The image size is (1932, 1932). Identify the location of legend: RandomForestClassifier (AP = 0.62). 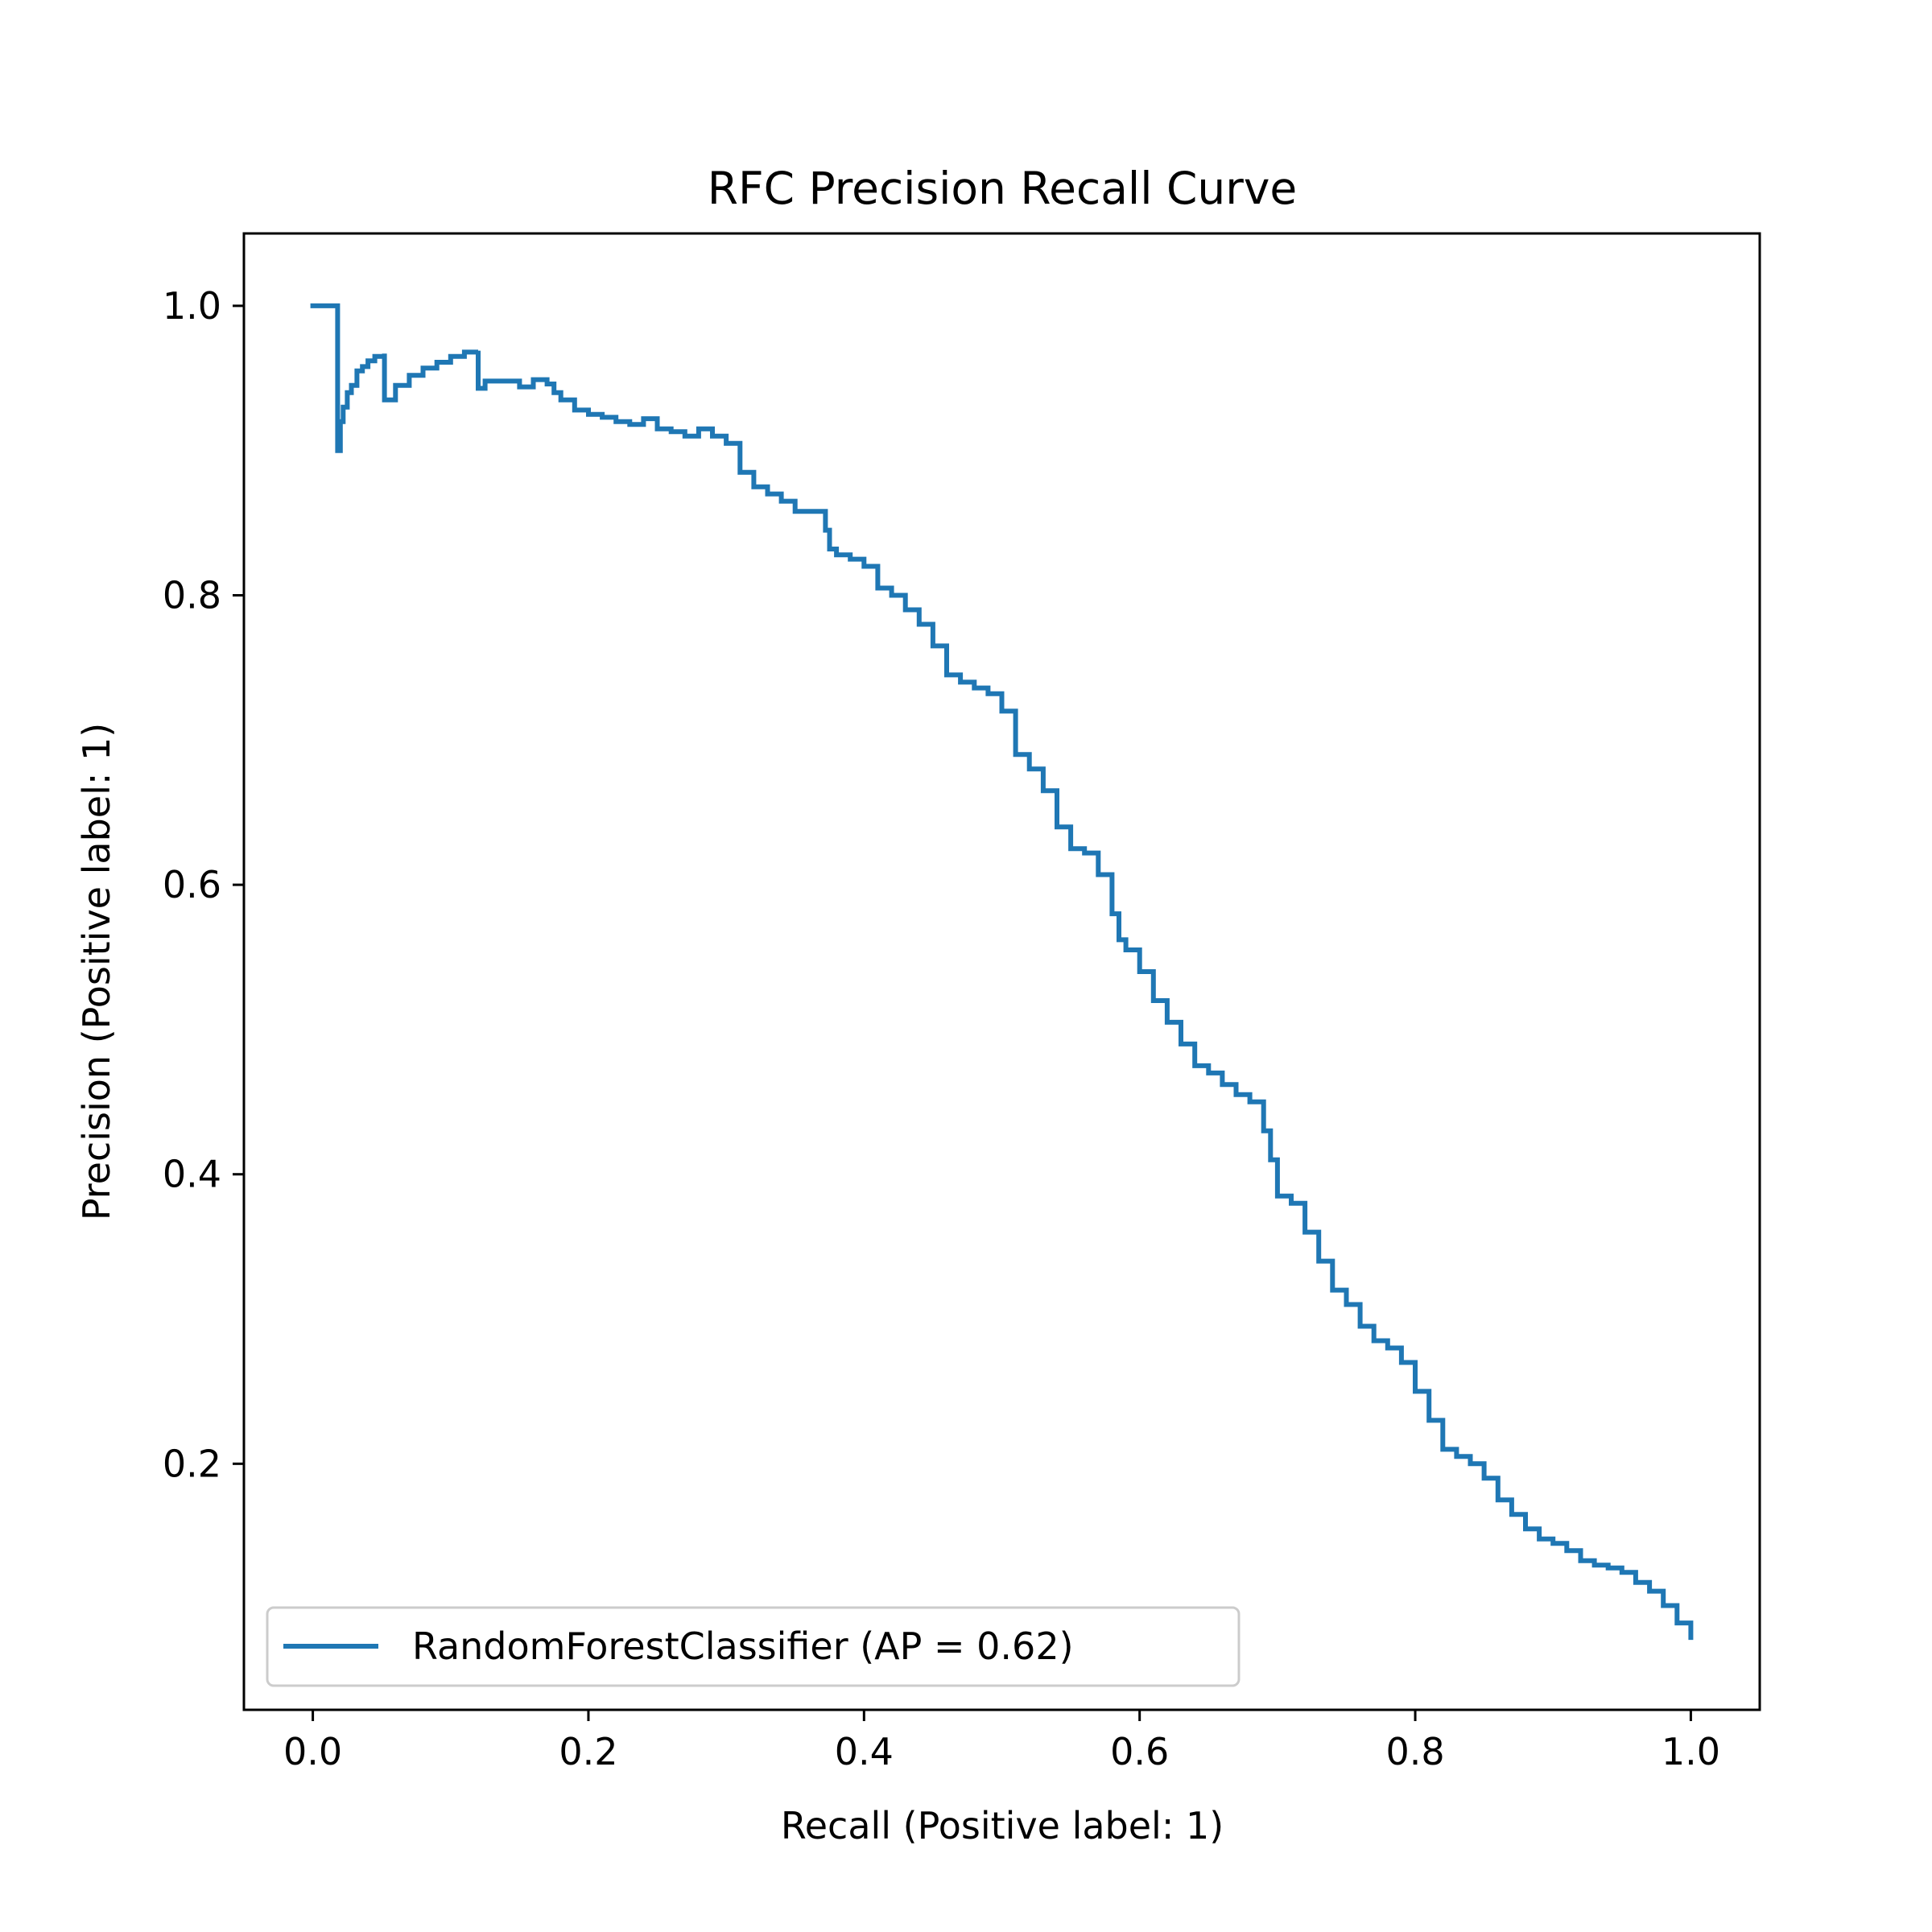
(753, 1646).